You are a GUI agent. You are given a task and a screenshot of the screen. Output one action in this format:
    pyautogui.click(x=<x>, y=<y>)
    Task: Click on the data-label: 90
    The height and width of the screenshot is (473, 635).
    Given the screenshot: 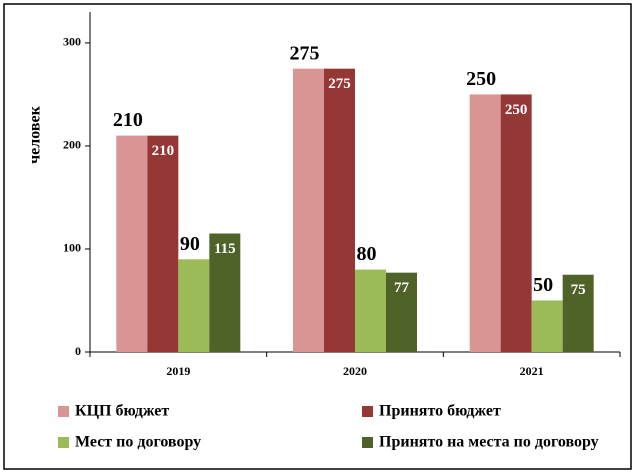 What is the action you would take?
    pyautogui.click(x=190, y=244)
    